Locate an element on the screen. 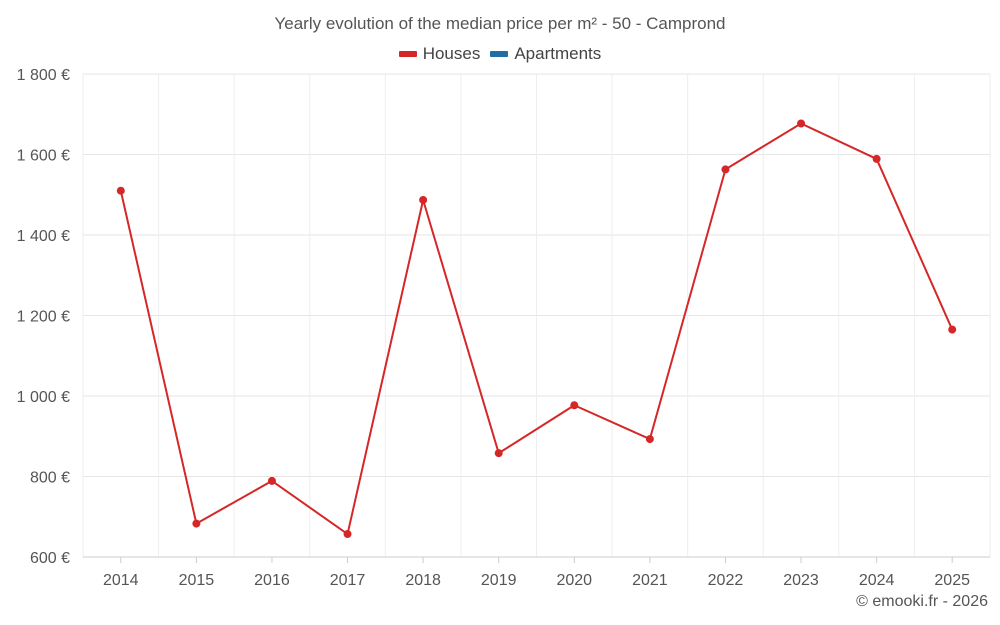  x-tick-label: 2022 is located at coordinates (726, 580).